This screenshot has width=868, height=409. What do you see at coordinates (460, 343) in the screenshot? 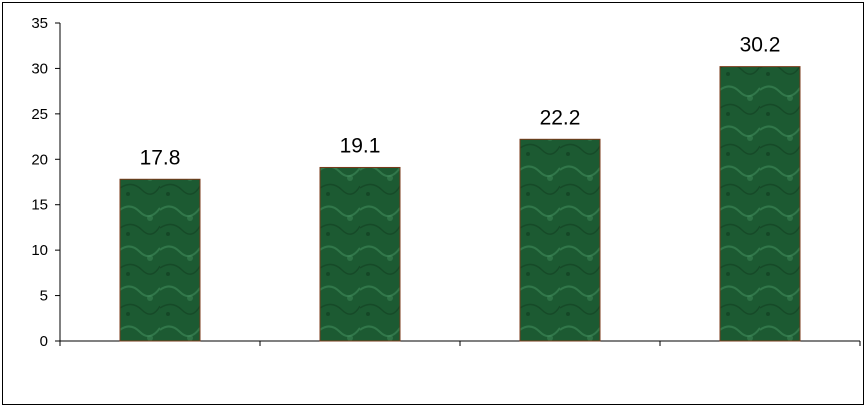
I see `x-axis` at bounding box center [460, 343].